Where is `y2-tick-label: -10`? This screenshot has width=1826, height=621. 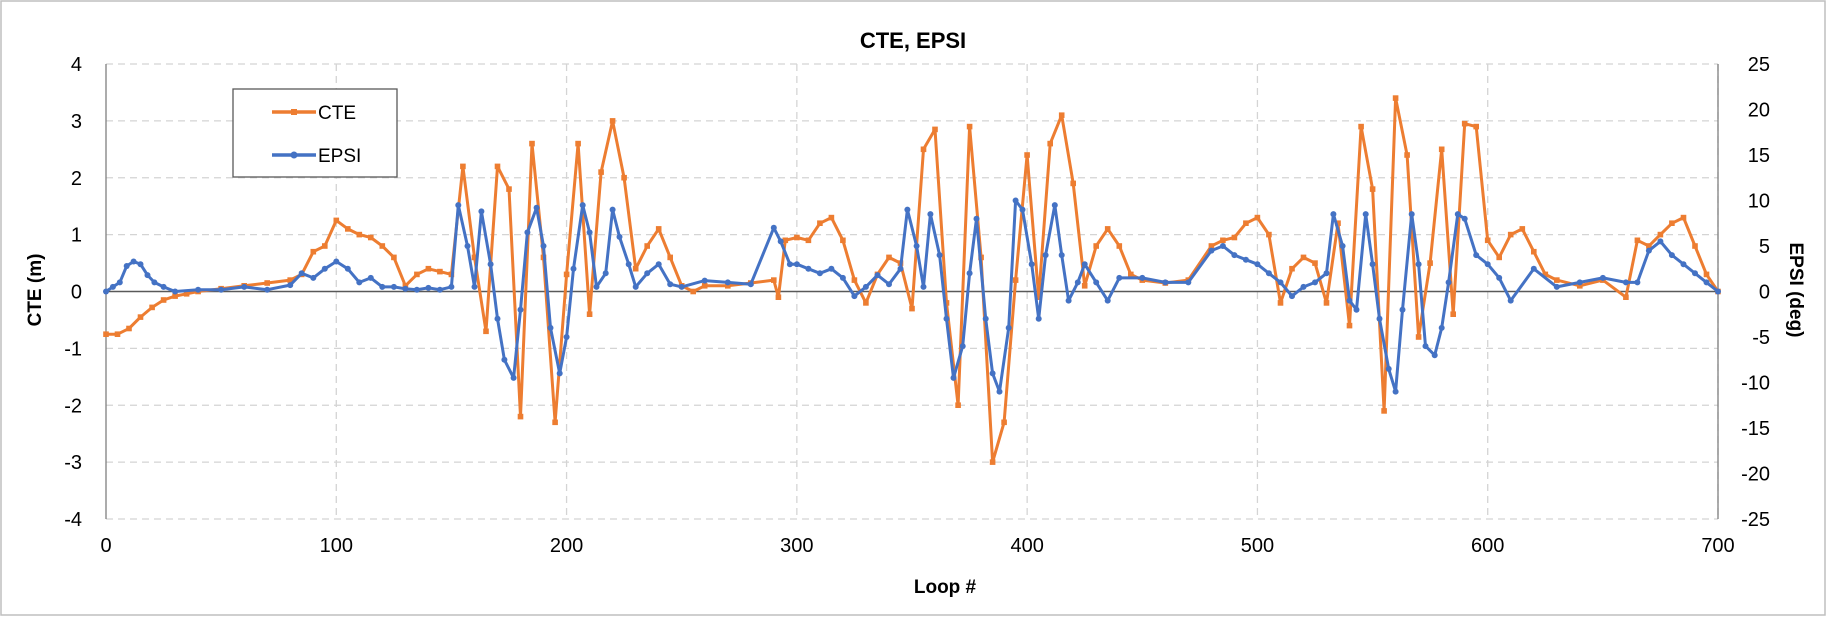 y2-tick-label: -10 is located at coordinates (1755, 384).